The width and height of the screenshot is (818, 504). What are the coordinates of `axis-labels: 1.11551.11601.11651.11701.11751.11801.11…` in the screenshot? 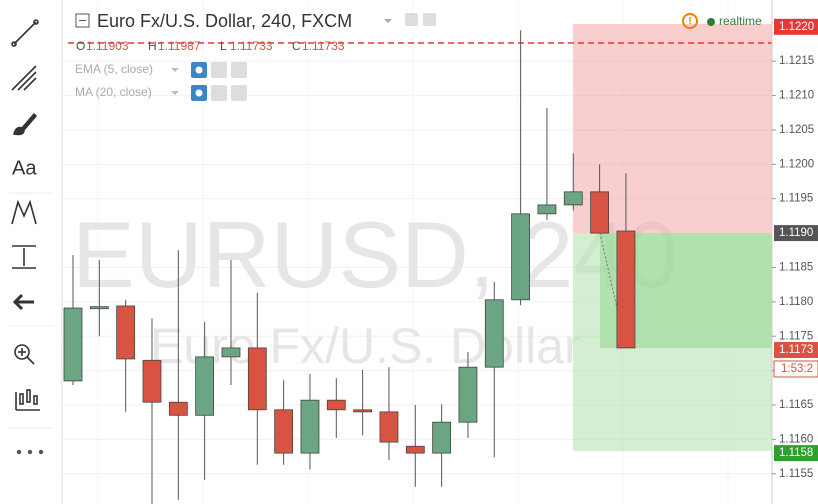 It's located at (795, 249).